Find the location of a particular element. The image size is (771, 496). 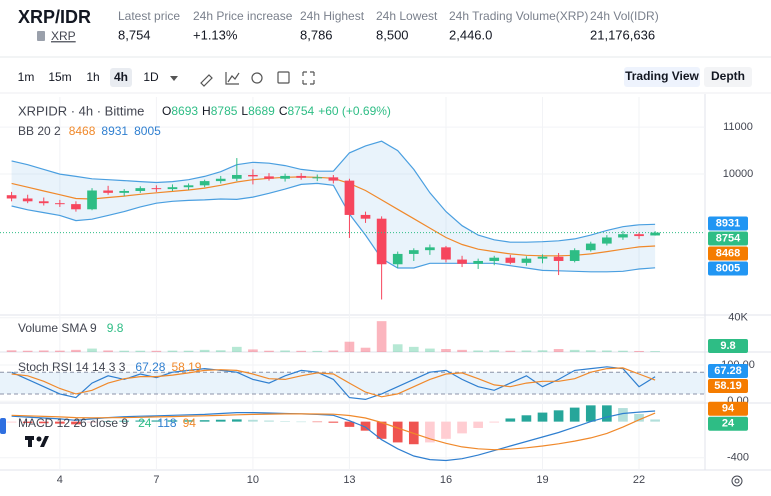

l-value: 8689 is located at coordinates (261, 111).